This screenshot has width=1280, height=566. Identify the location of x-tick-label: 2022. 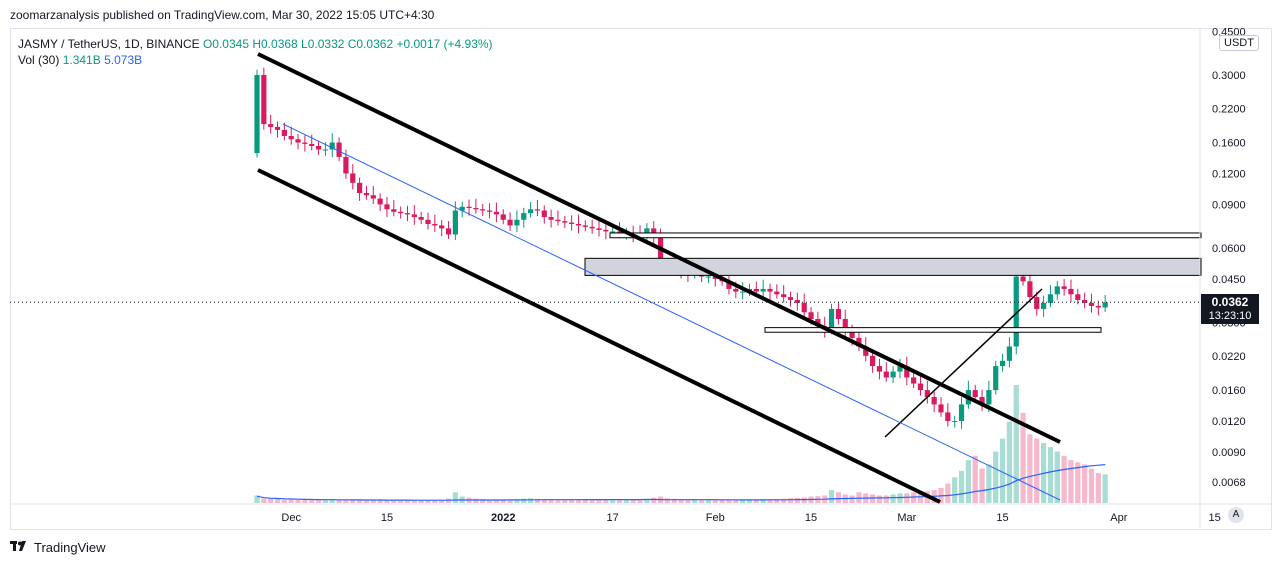
(503, 518).